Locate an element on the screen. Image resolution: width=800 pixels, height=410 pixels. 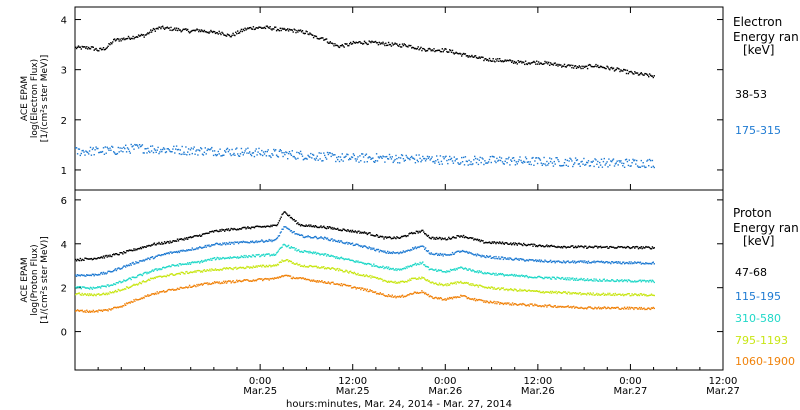
x-tick-label: Mar.26 is located at coordinates (445, 391).